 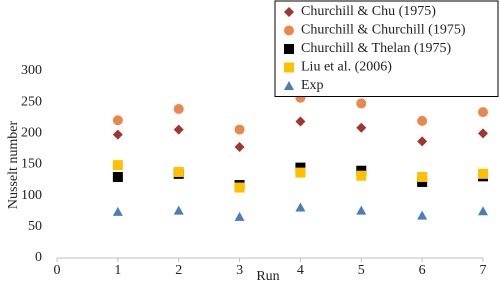 I want to click on x-tick-label: 6, so click(x=422, y=270).